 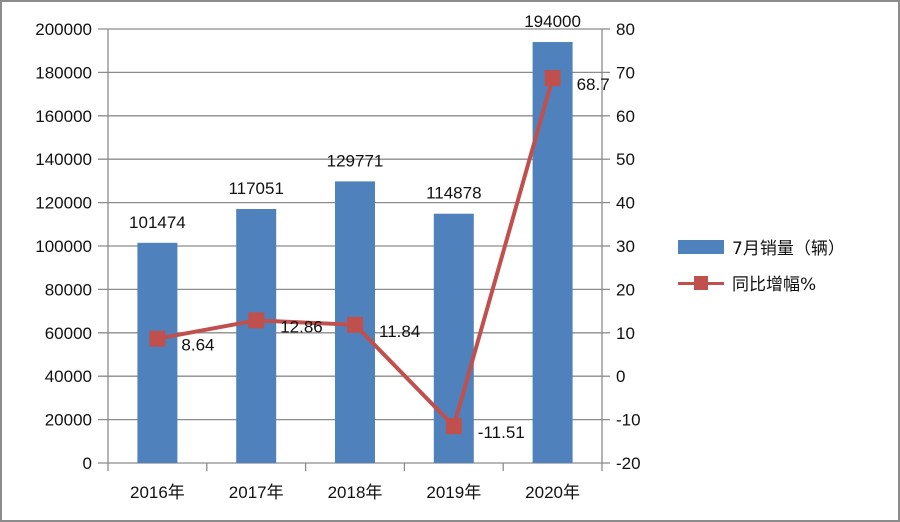 I want to click on y-right-tick-label: -20, so click(x=628, y=463).